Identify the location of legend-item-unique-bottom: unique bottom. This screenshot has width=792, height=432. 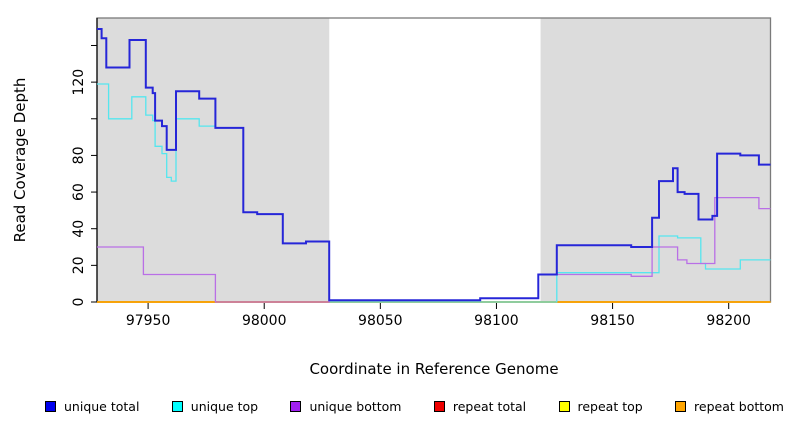
(346, 406).